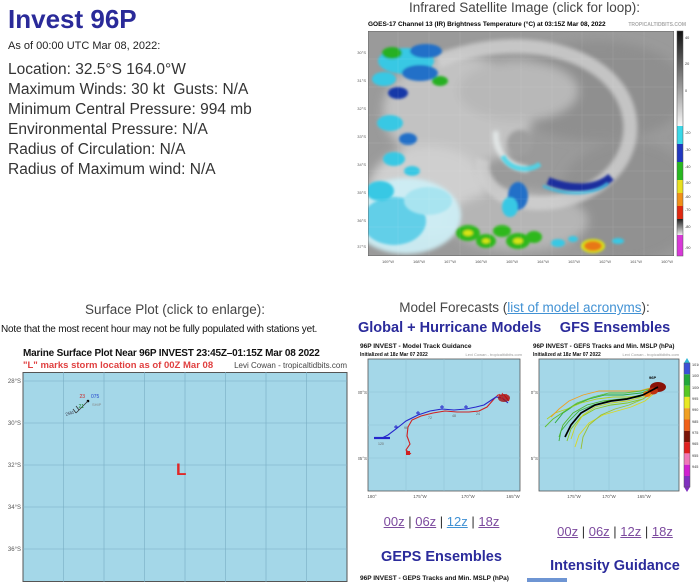 The height and width of the screenshot is (582, 699). What do you see at coordinates (372, 496) in the screenshot?
I see `svg-text: 180°` at bounding box center [372, 496].